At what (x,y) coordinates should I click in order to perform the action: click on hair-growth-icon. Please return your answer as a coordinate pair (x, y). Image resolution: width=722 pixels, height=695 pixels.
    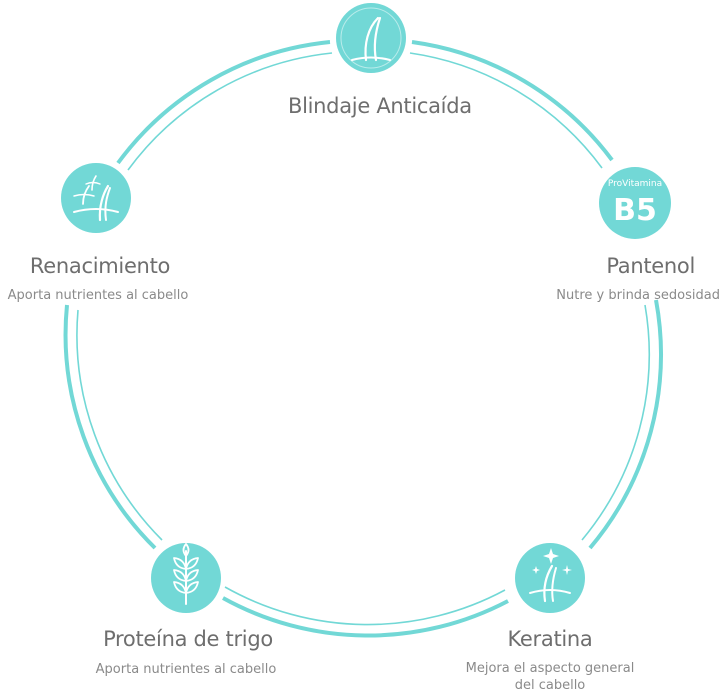
    Looking at the image, I should click on (96, 198).